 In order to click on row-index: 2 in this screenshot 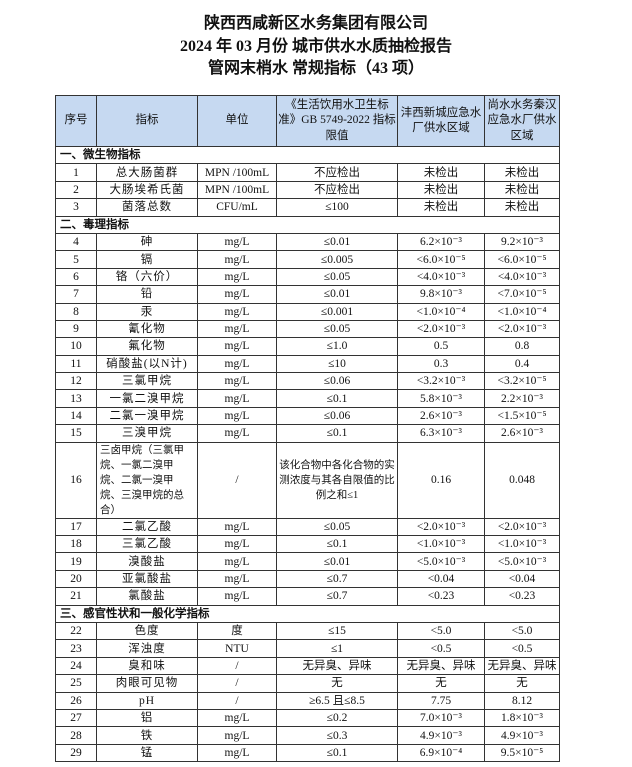, I will do `click(76, 190)`.